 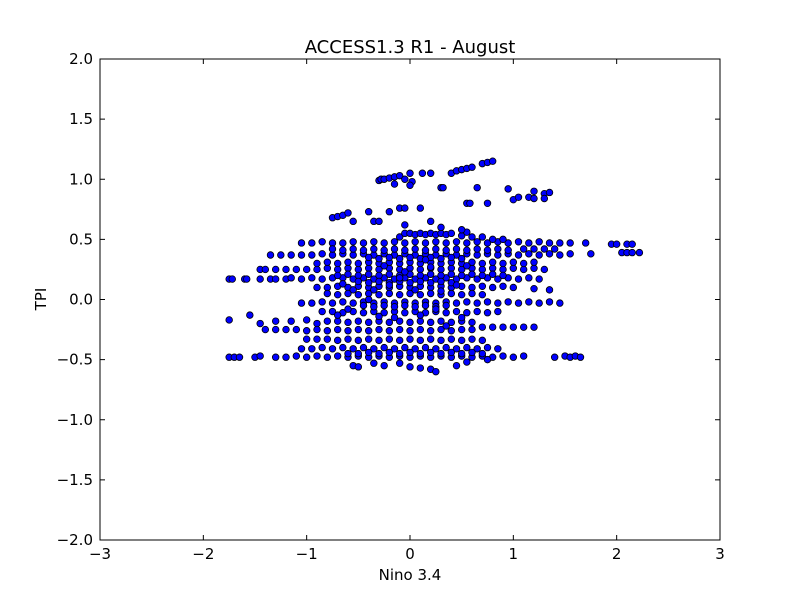 I want to click on x-tick-label: −1, so click(x=307, y=554).